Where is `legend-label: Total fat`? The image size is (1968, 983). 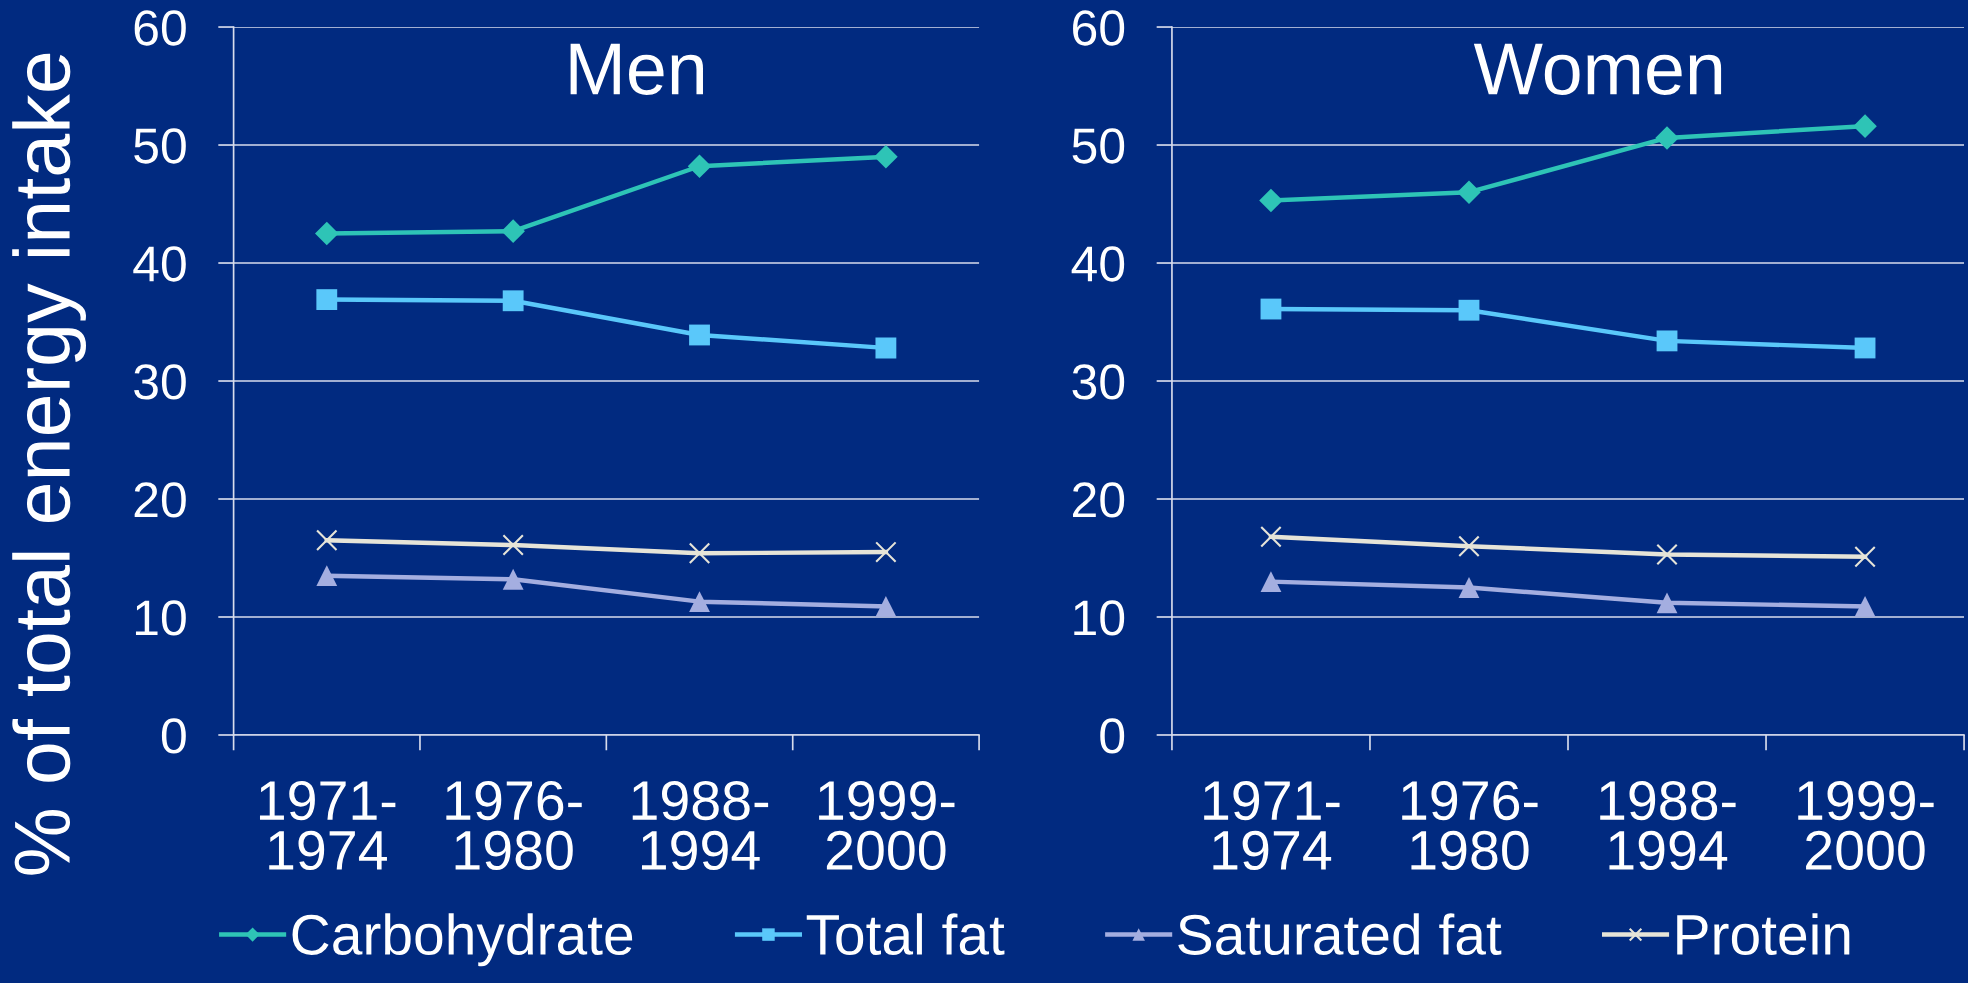 legend-label: Total fat is located at coordinates (905, 934).